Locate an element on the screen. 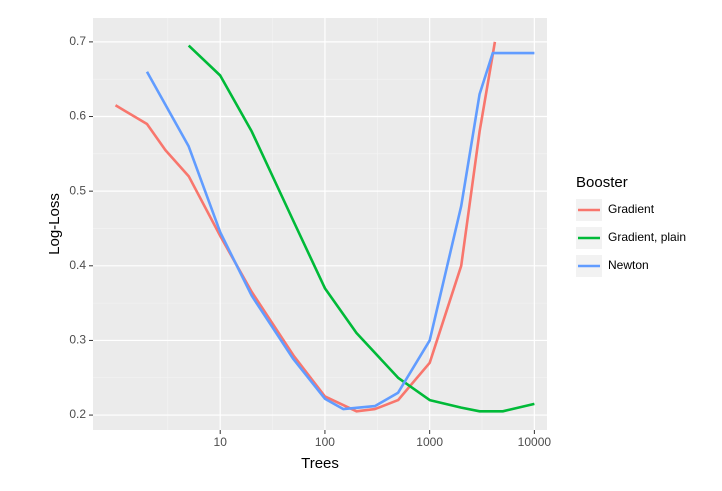  y-tick-label: 0.4 is located at coordinates (77, 265).